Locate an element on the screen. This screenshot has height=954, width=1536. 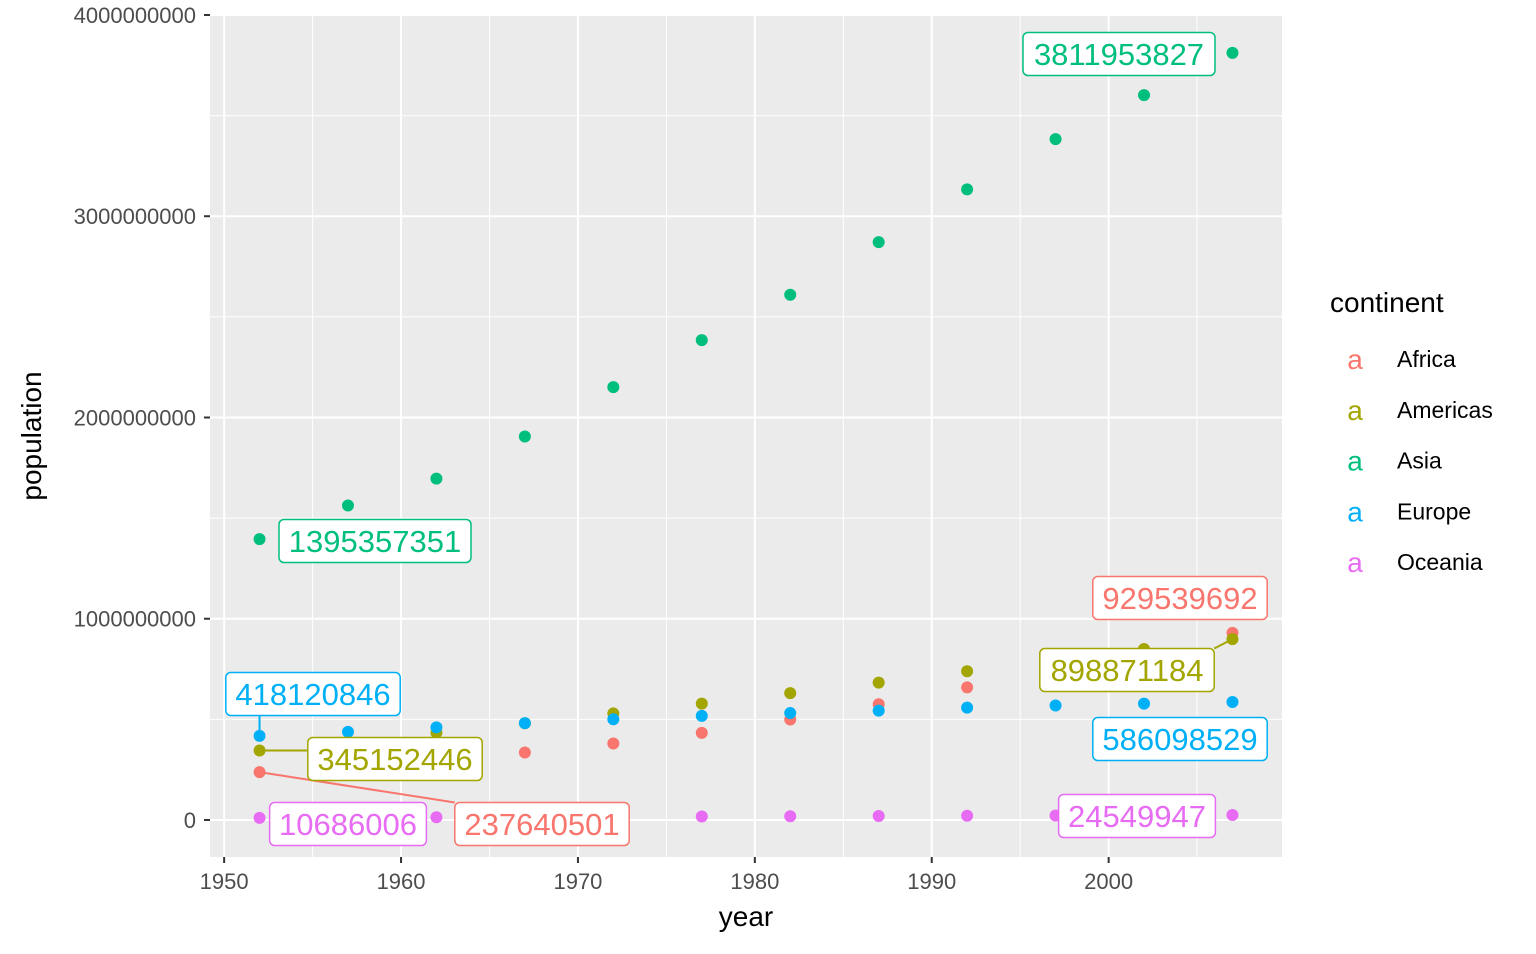
data-label: 24549947 is located at coordinates (1137, 816).